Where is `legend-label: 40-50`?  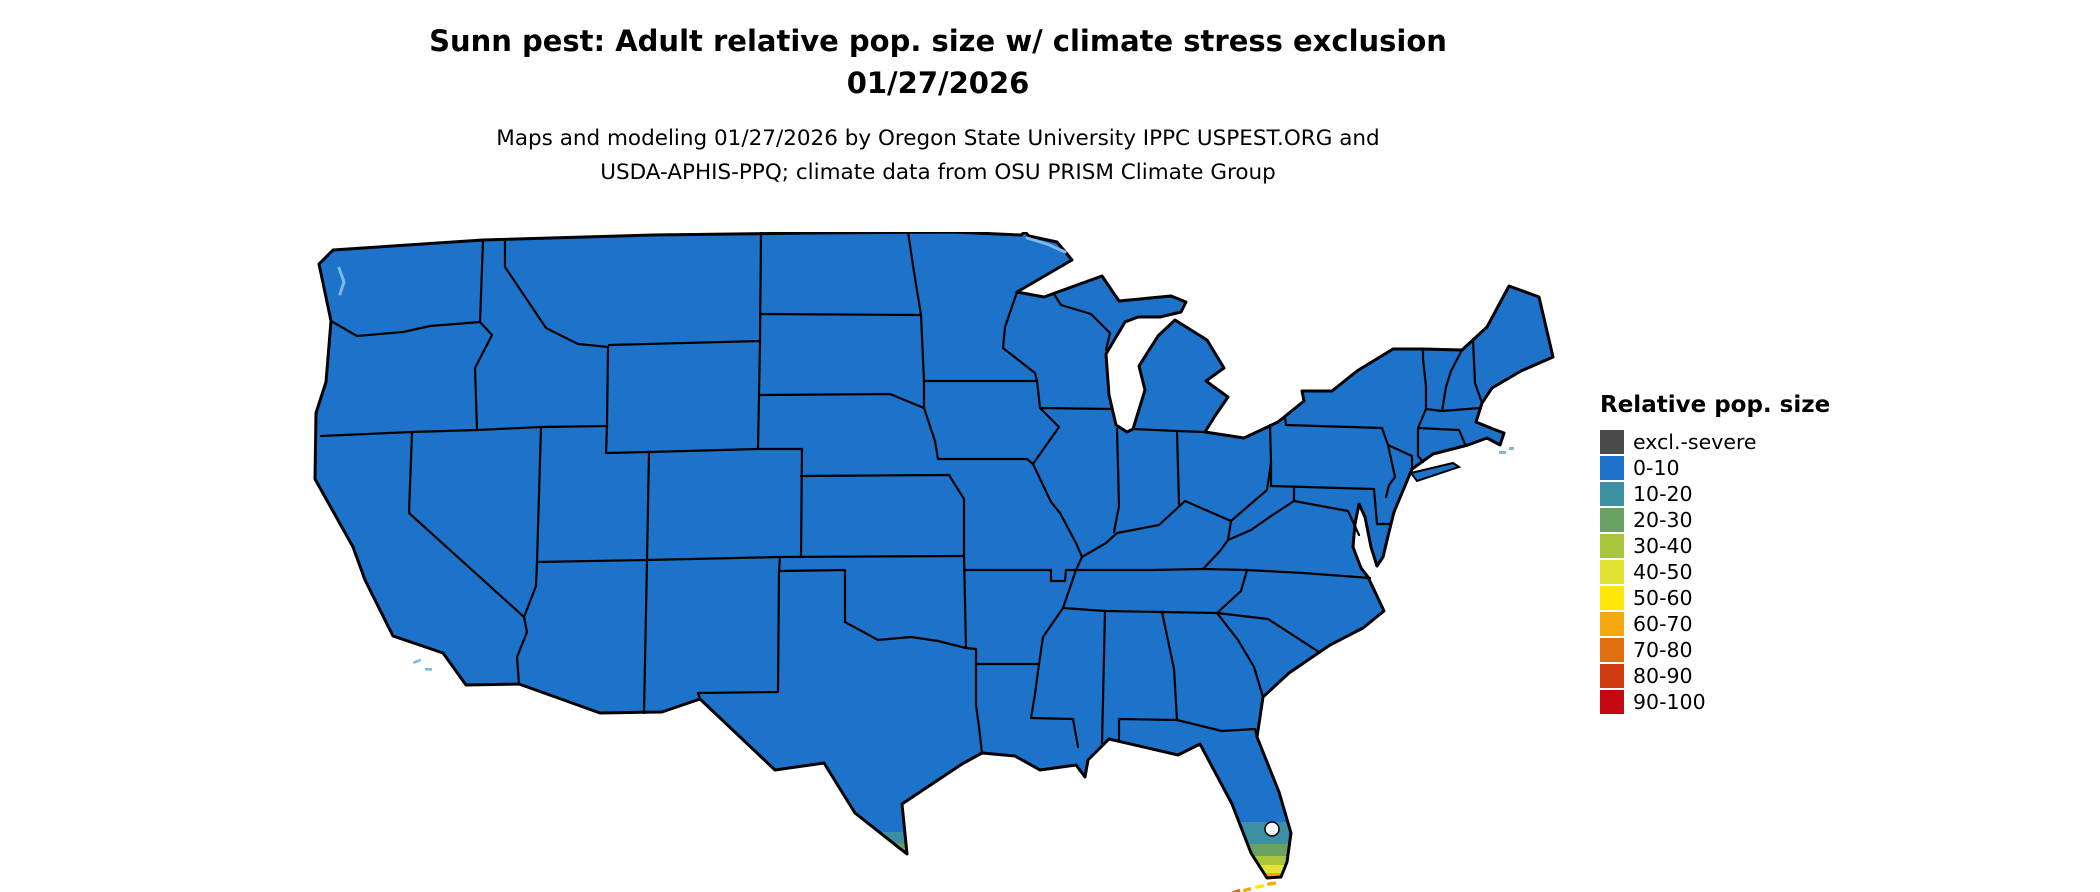
legend-label: 40-50 is located at coordinates (1663, 572).